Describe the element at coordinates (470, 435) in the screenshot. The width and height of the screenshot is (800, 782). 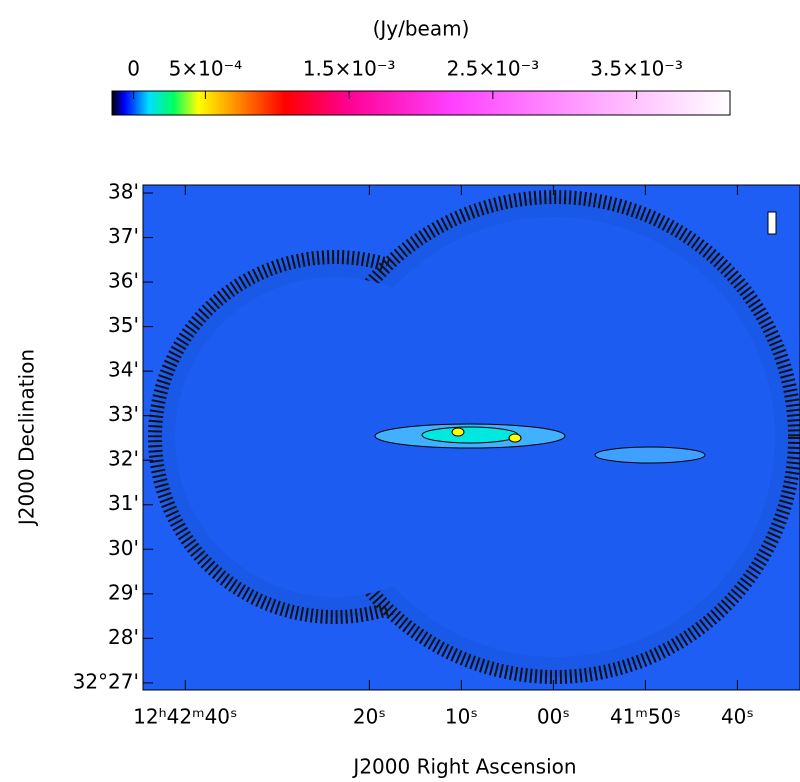
I see `galaxy-core` at that location.